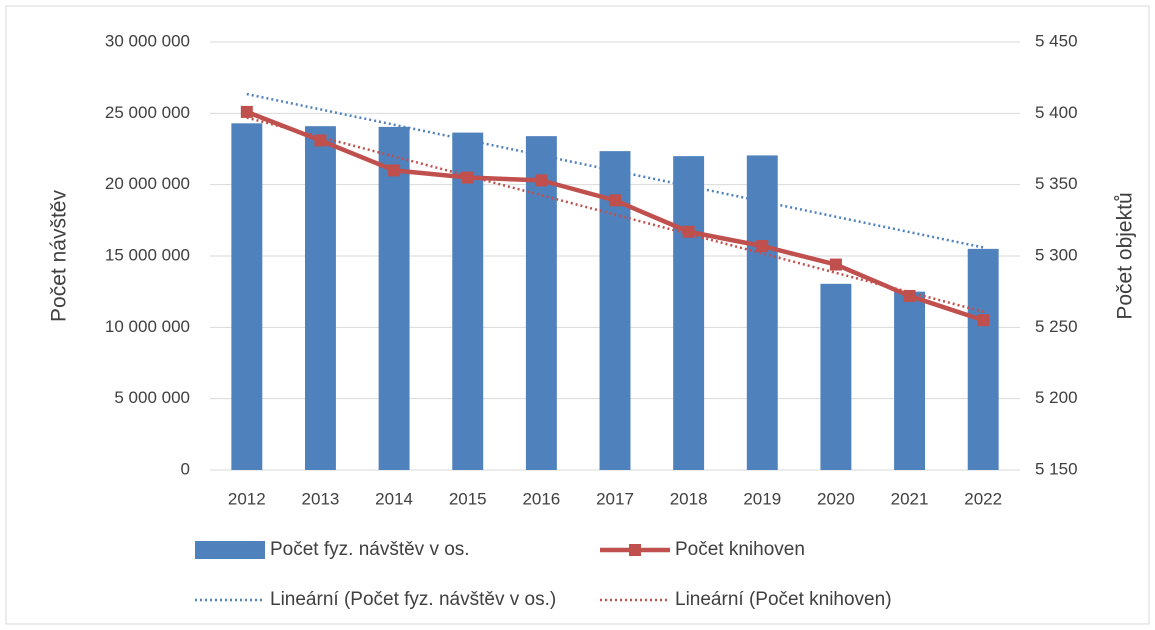 Image resolution: width=1155 pixels, height=630 pixels. What do you see at coordinates (1056, 254) in the screenshot?
I see `y2-tick-label: 5 300` at bounding box center [1056, 254].